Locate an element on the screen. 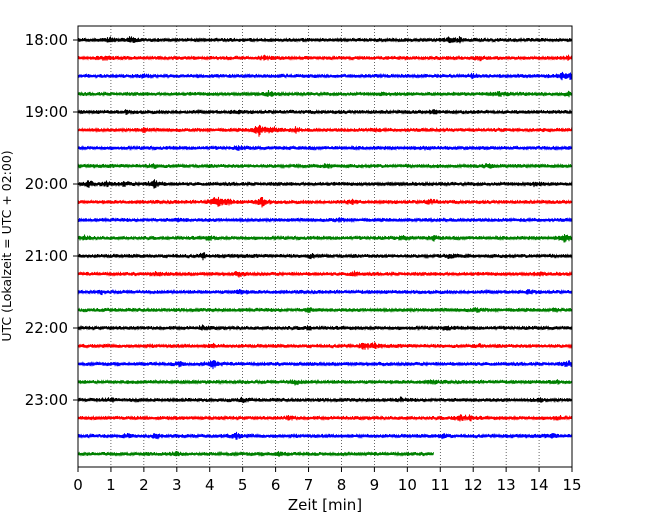 The height and width of the screenshot is (520, 650). x-tick-label: 0 is located at coordinates (78, 485).